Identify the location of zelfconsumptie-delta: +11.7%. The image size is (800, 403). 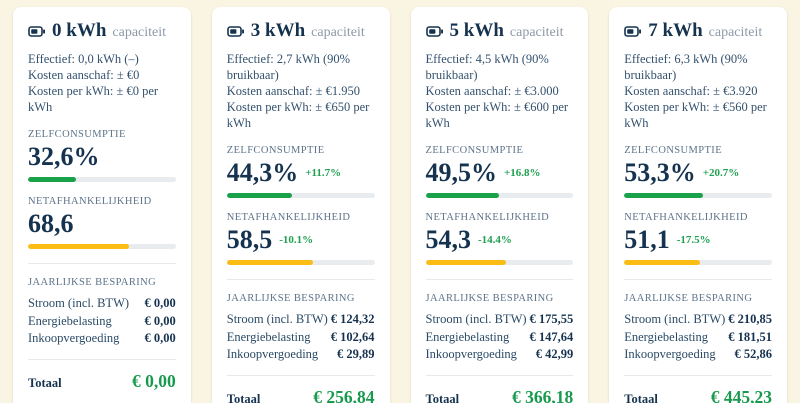
(323, 173).